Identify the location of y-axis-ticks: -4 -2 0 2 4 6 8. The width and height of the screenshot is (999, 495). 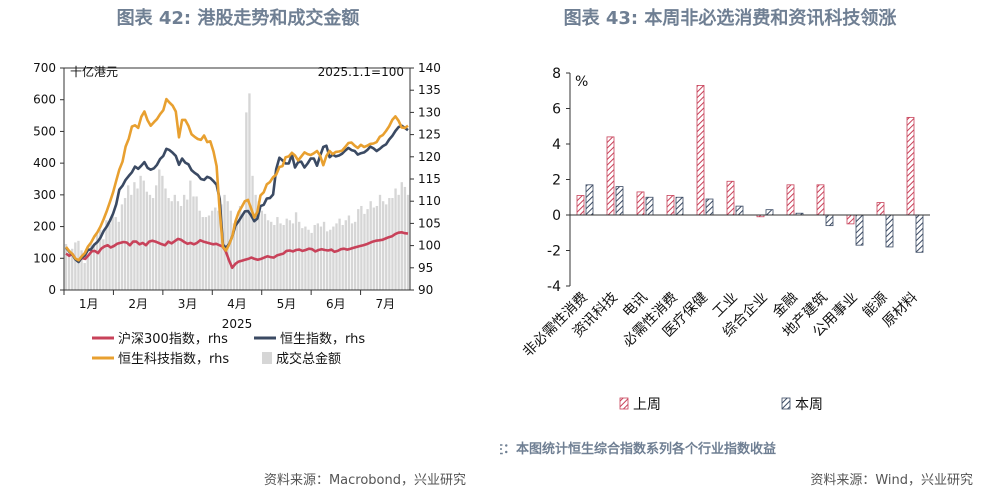
(558, 180).